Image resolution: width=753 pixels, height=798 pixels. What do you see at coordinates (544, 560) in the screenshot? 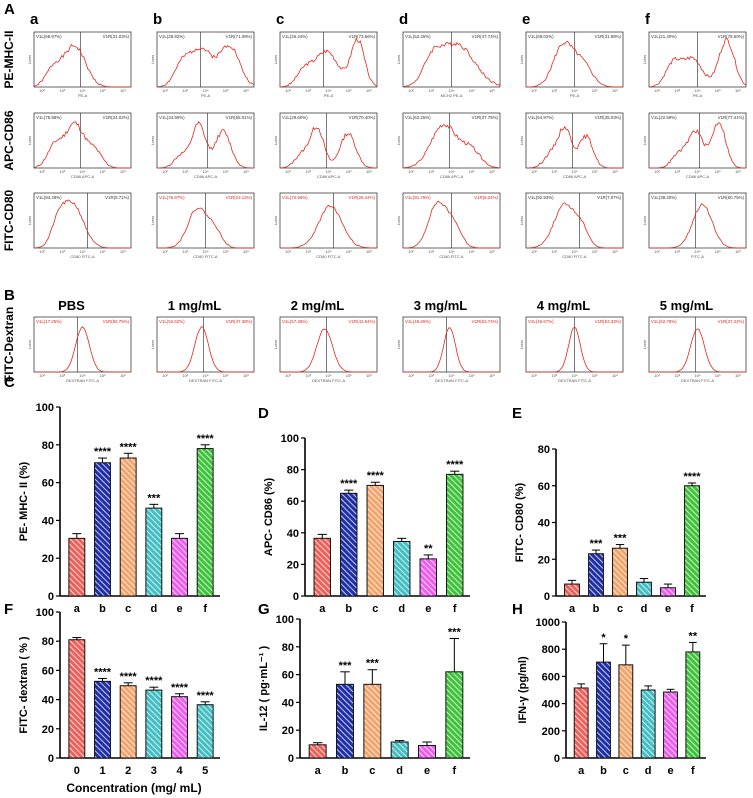
I see `y-tick-label: 20` at bounding box center [544, 560].